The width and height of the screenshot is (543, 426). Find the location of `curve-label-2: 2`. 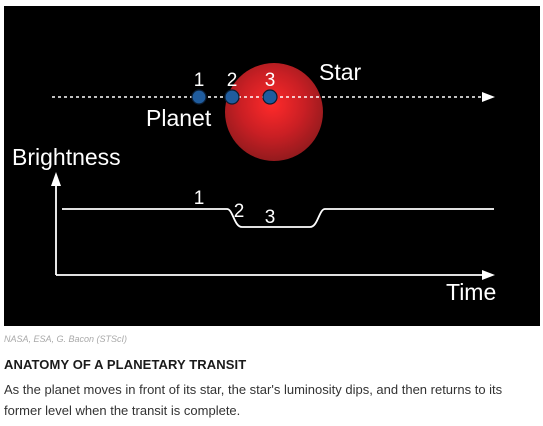

curve-label-2: 2 is located at coordinates (239, 211).